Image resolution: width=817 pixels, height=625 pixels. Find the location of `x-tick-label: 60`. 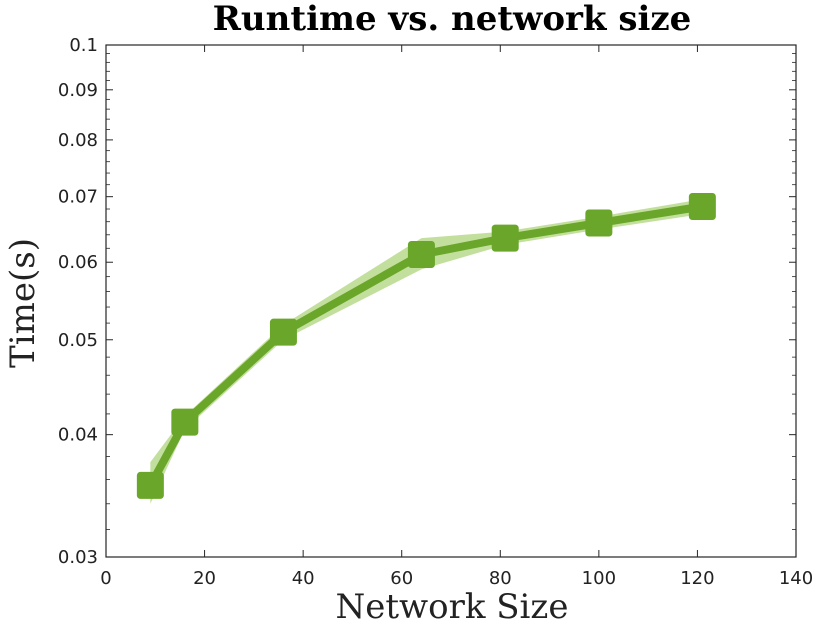

x-tick-label: 60 is located at coordinates (401, 578).